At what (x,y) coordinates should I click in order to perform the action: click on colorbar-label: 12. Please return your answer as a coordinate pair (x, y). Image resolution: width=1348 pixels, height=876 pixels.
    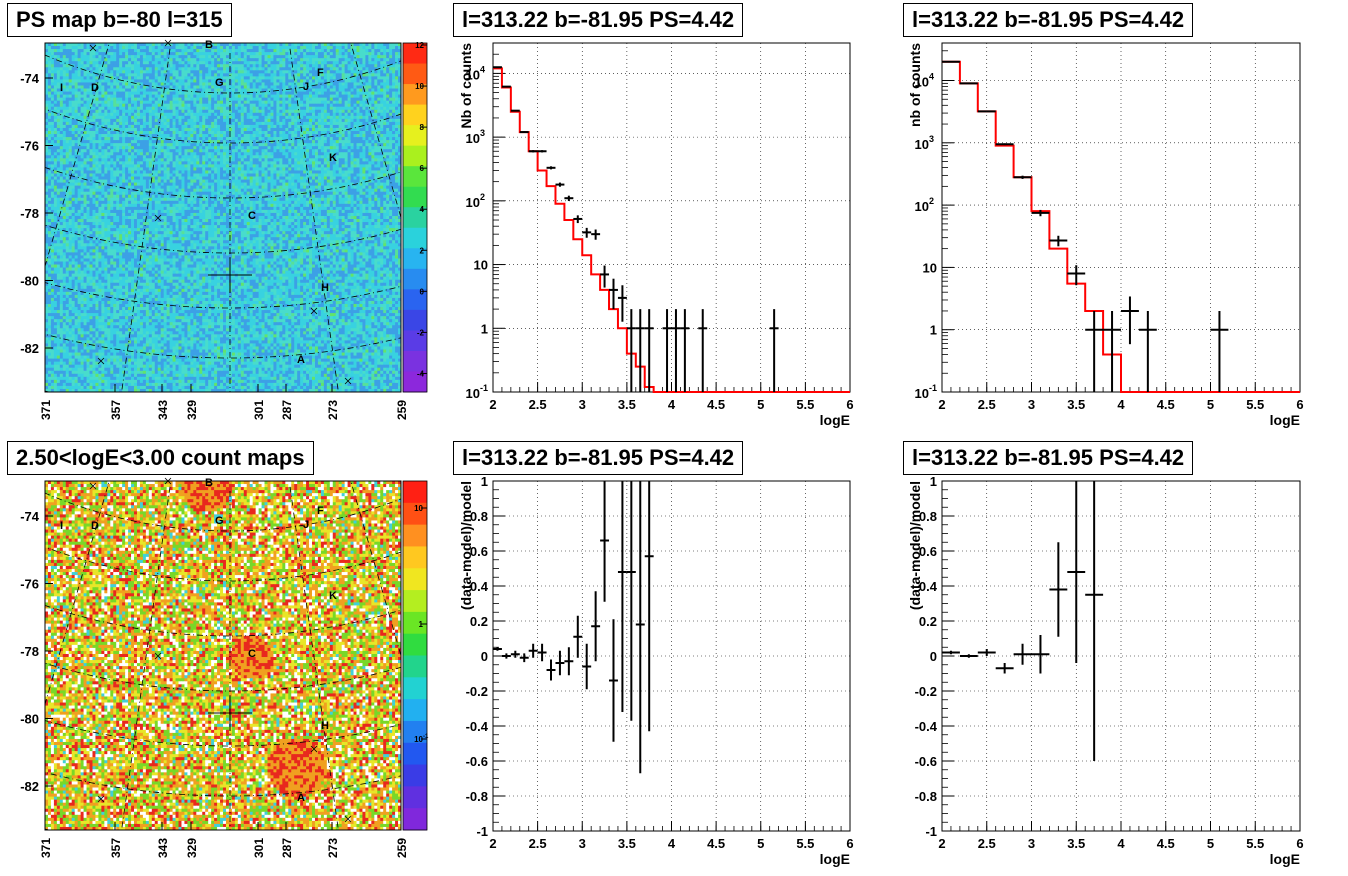
    Looking at the image, I should click on (419, 45).